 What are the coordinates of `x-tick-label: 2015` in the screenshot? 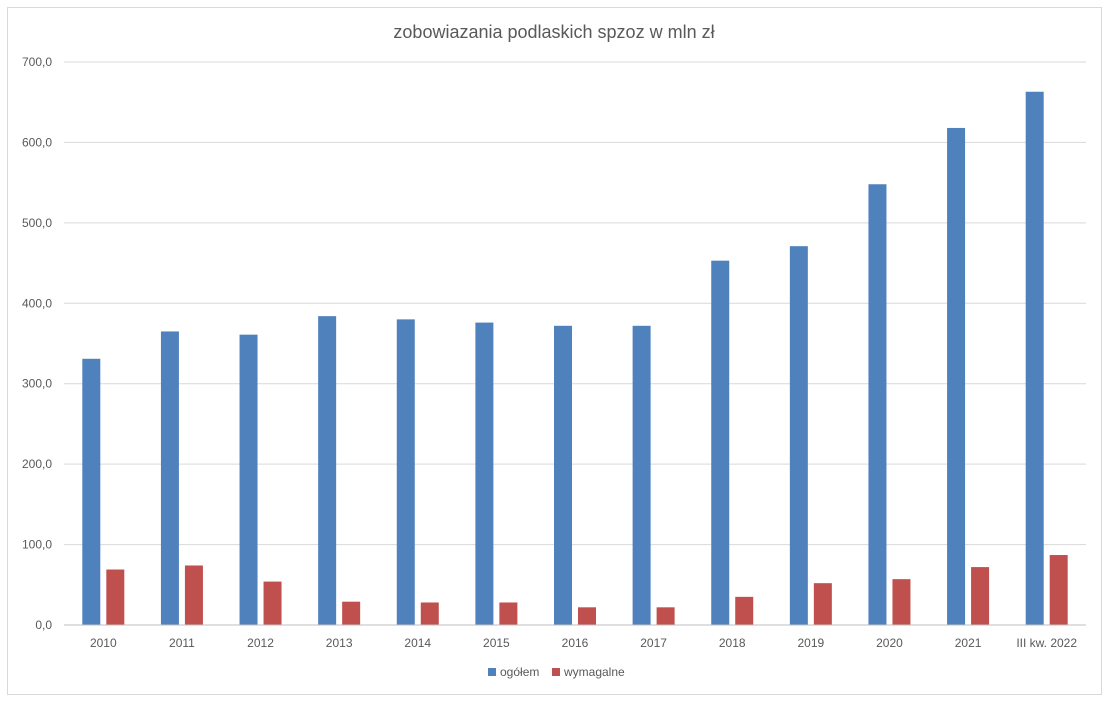 It's located at (496, 643).